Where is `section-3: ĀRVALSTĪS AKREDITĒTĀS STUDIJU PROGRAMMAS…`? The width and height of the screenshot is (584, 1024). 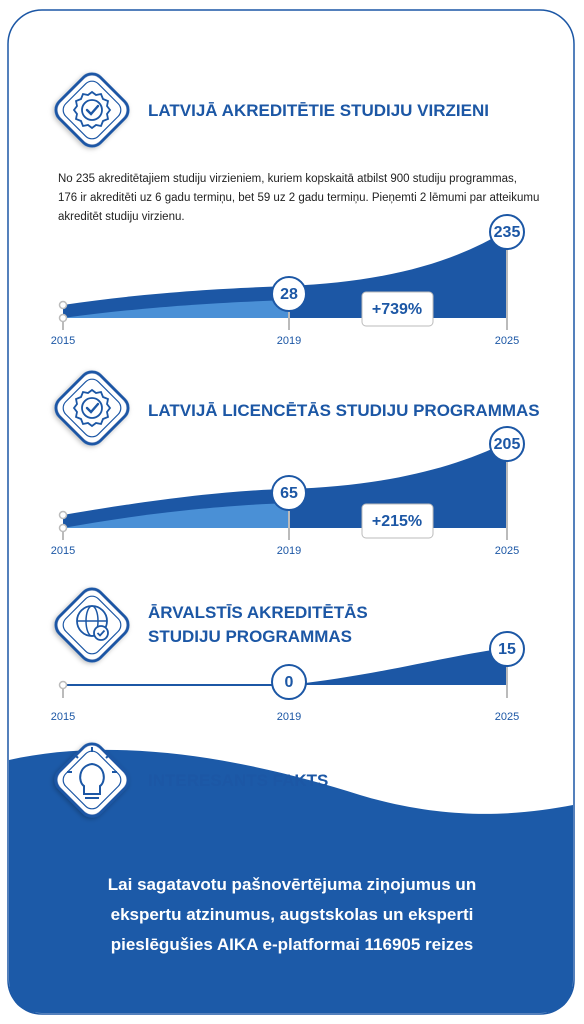 section-3: ĀRVALSTĪS AKREDITĒTĀS STUDIJU PROGRAMMAS… is located at coordinates (288, 653).